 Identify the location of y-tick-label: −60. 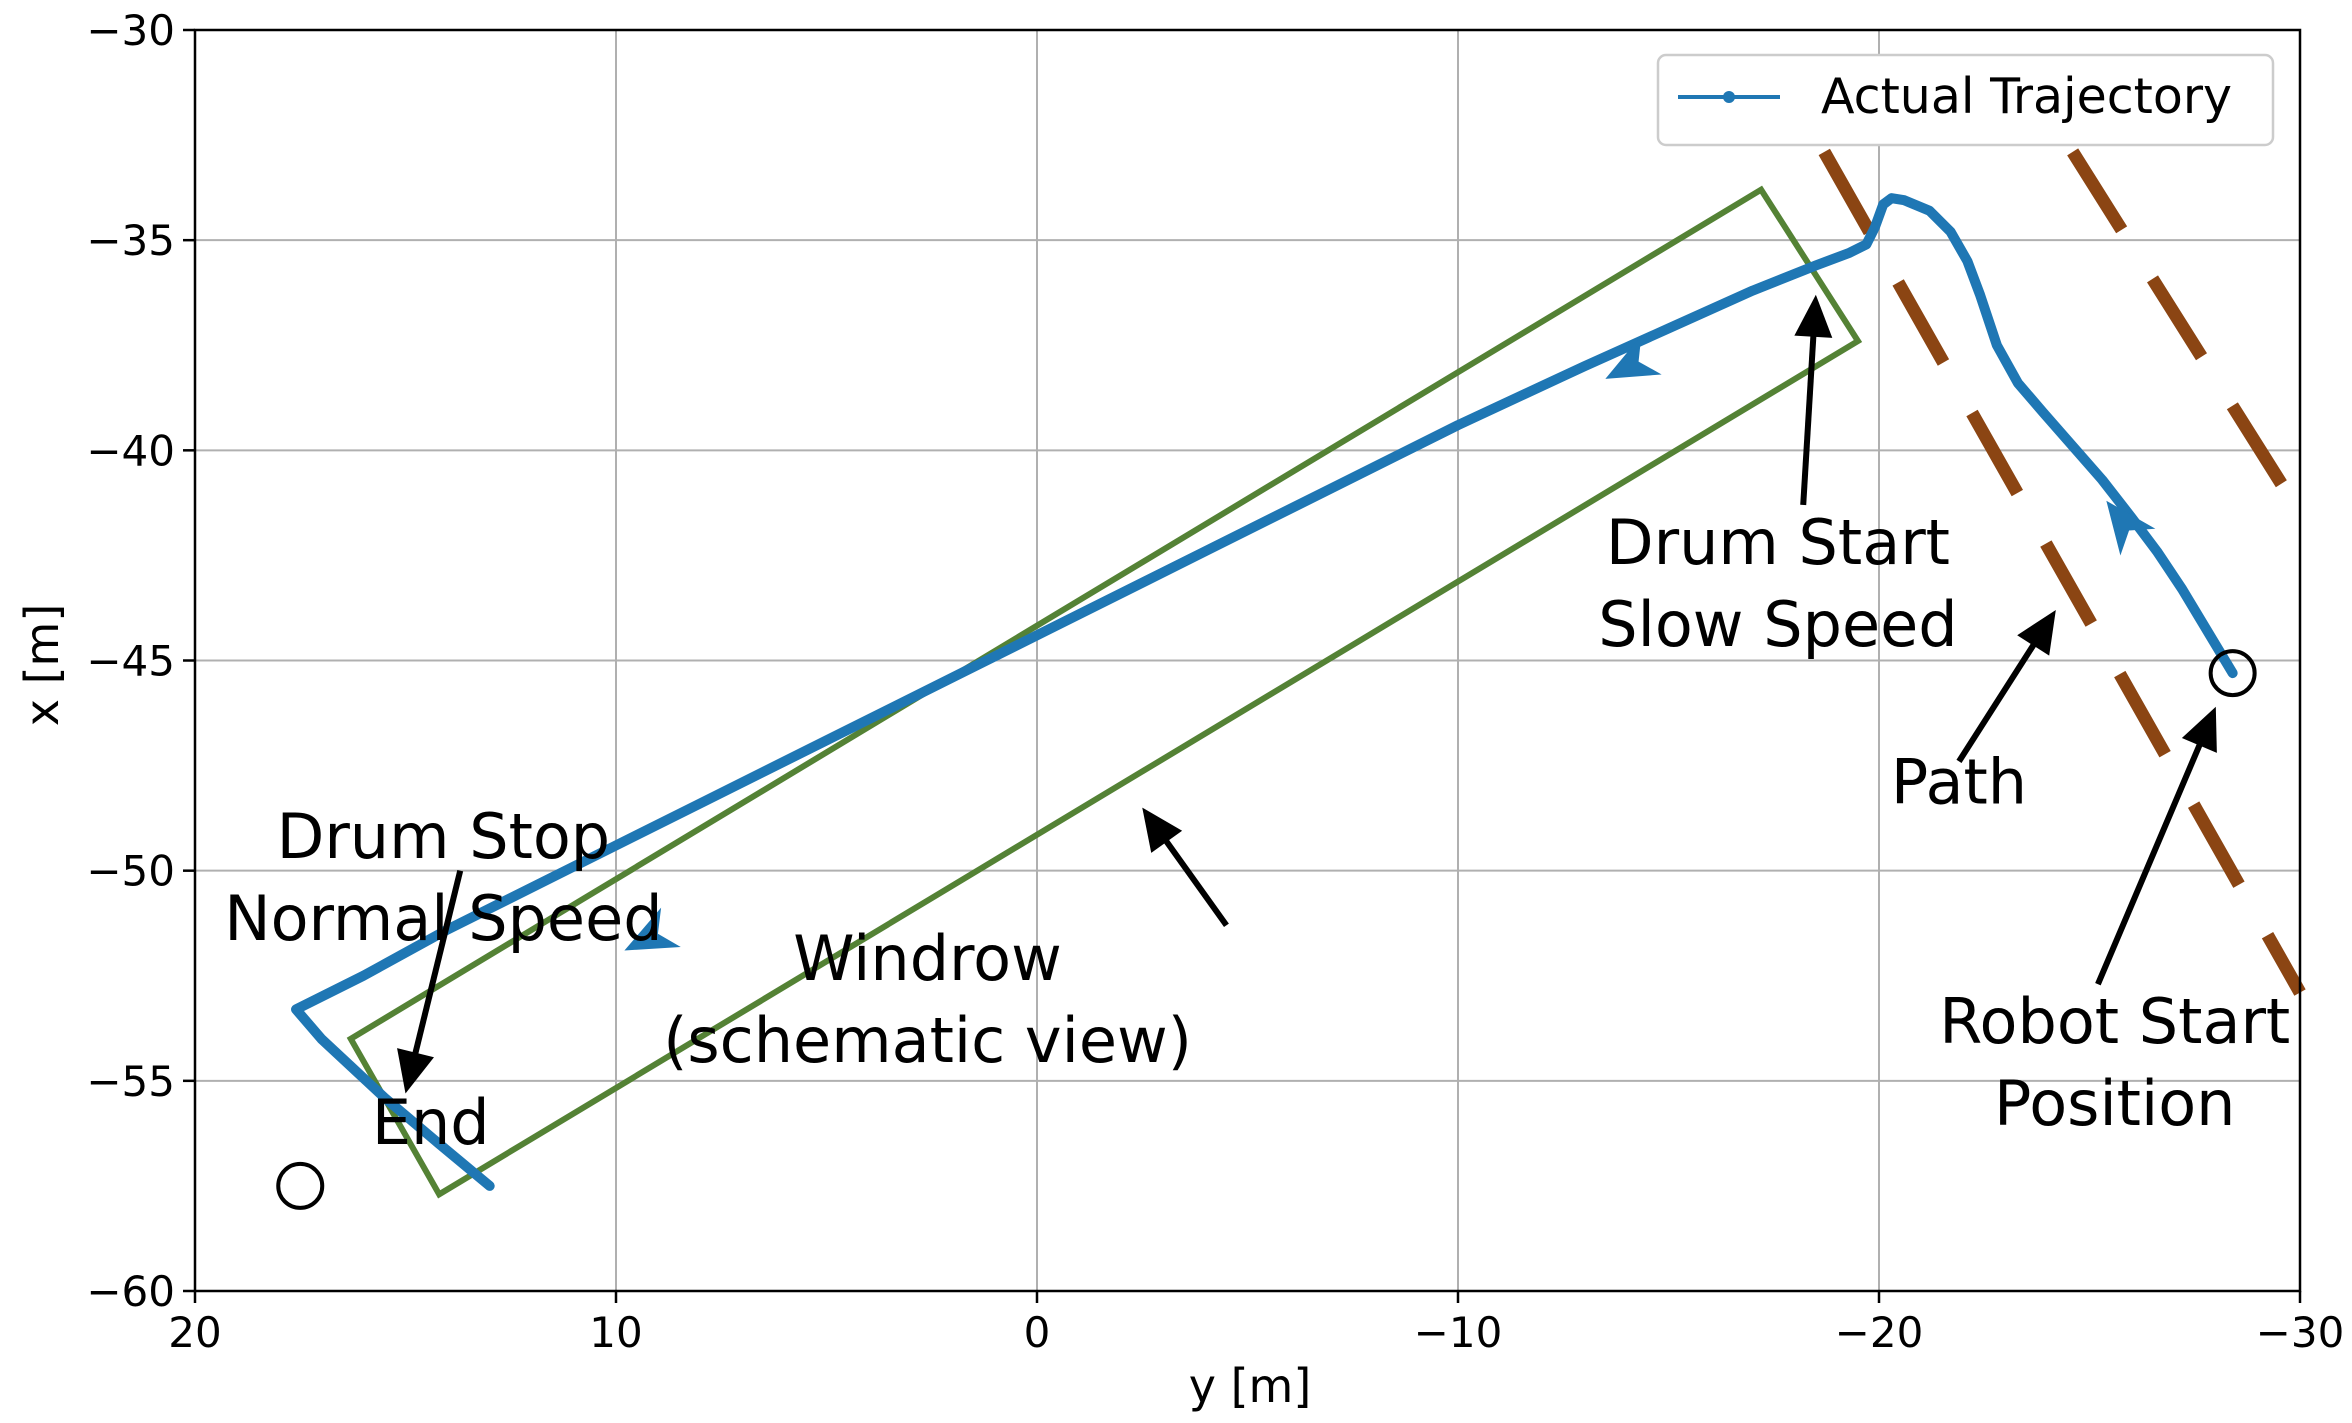
(130, 1291).